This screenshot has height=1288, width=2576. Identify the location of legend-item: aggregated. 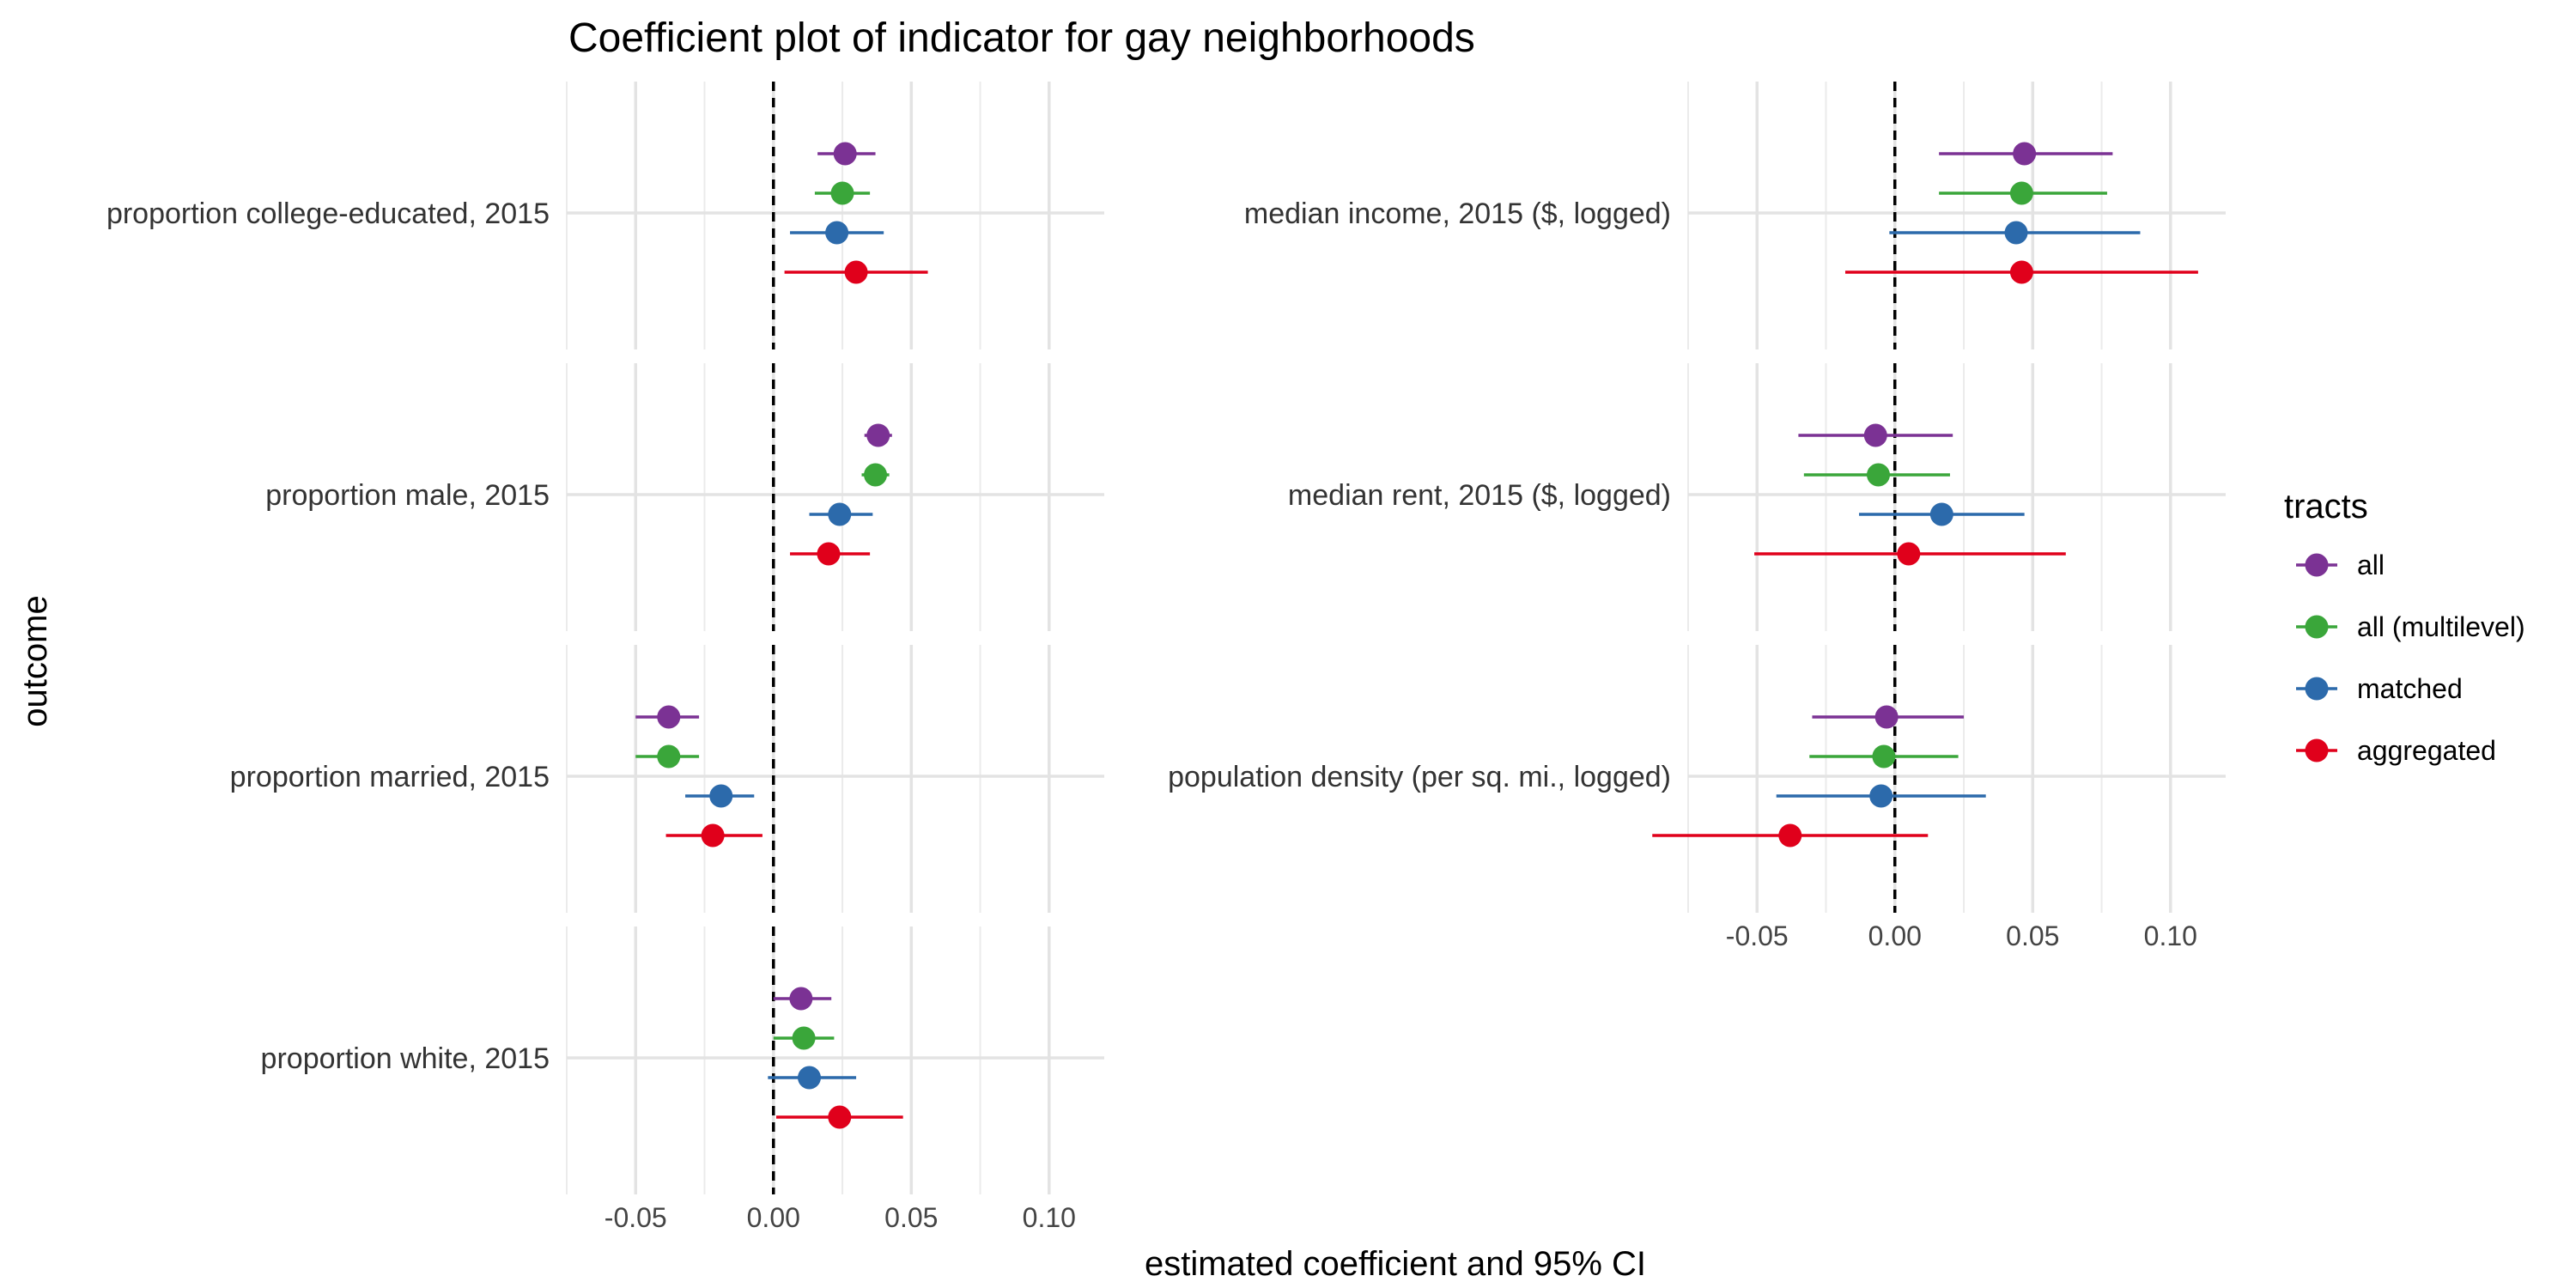
(2396, 750).